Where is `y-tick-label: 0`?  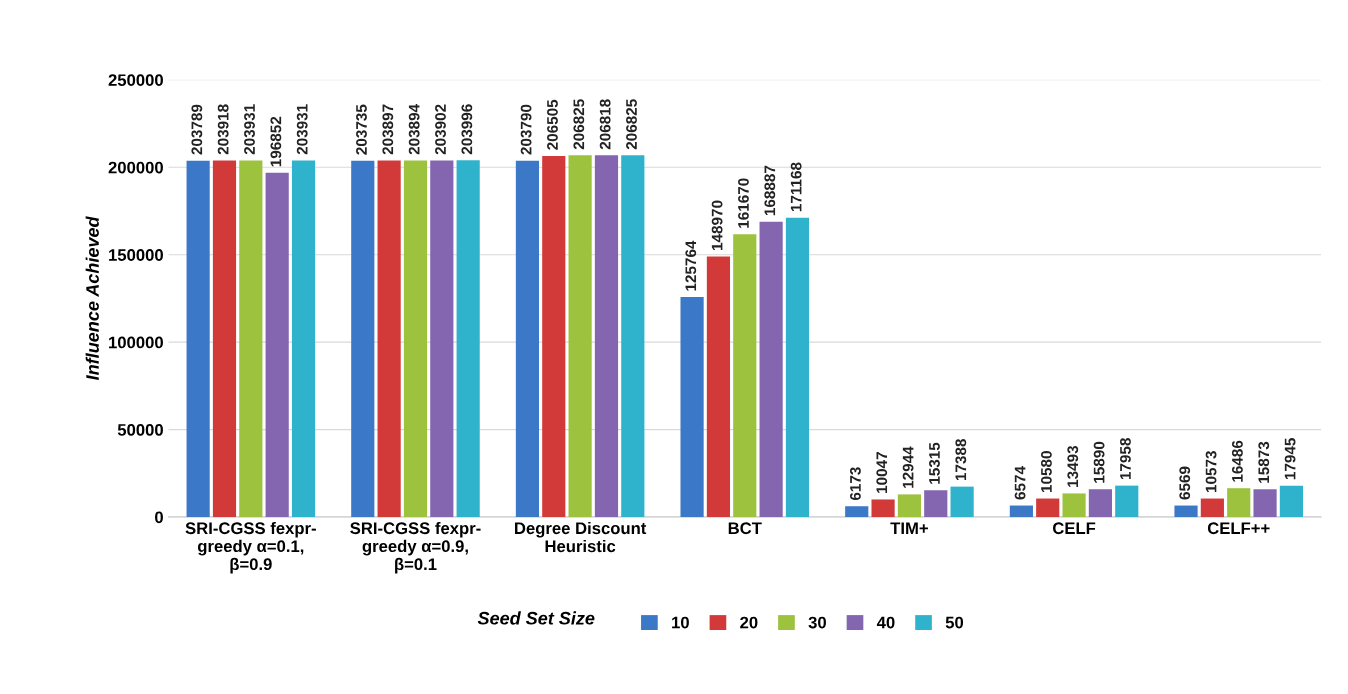 y-tick-label: 0 is located at coordinates (159, 517).